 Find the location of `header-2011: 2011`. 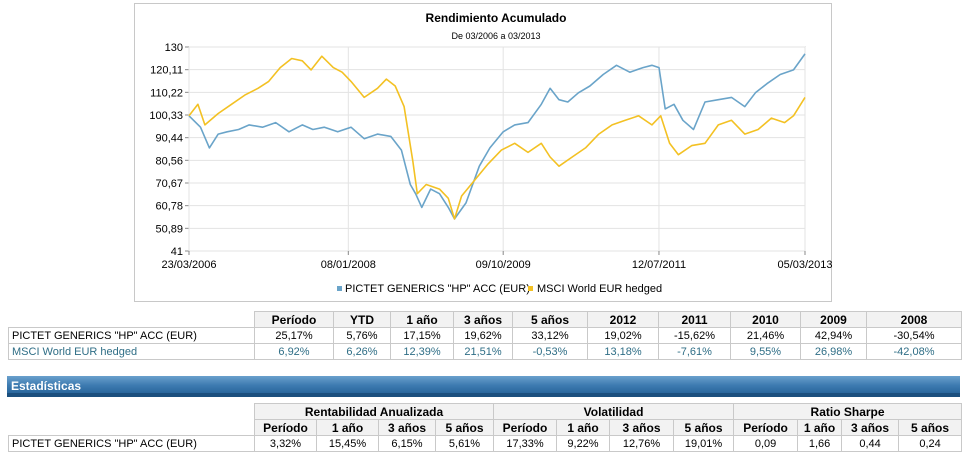

header-2011: 2011 is located at coordinates (694, 319).